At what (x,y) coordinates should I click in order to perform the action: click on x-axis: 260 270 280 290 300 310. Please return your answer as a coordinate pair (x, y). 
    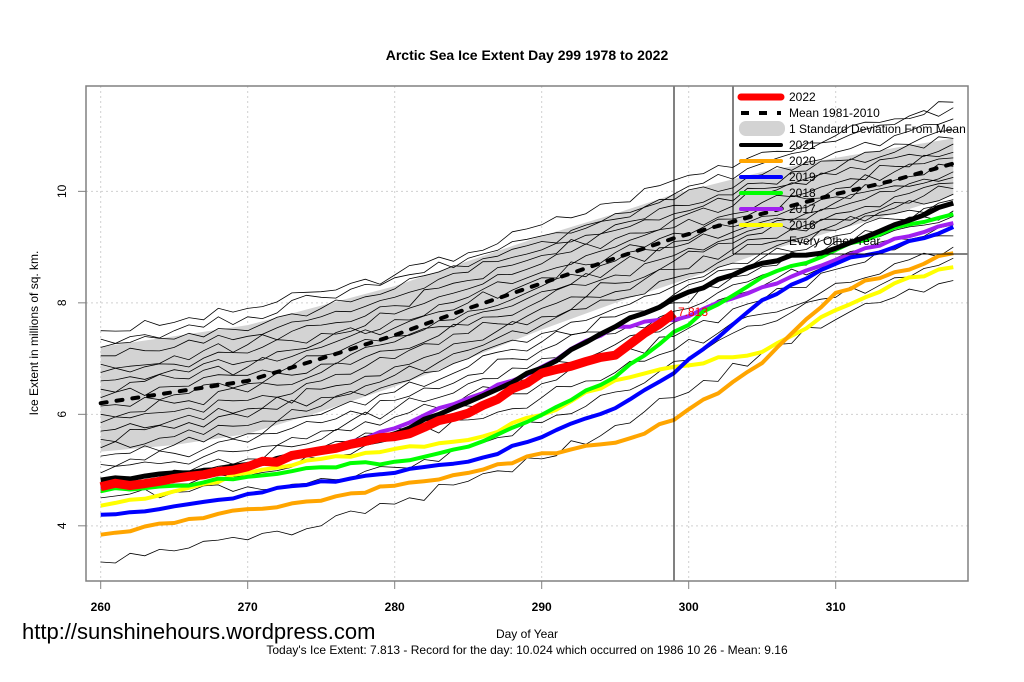
    Looking at the image, I should click on (468, 597).